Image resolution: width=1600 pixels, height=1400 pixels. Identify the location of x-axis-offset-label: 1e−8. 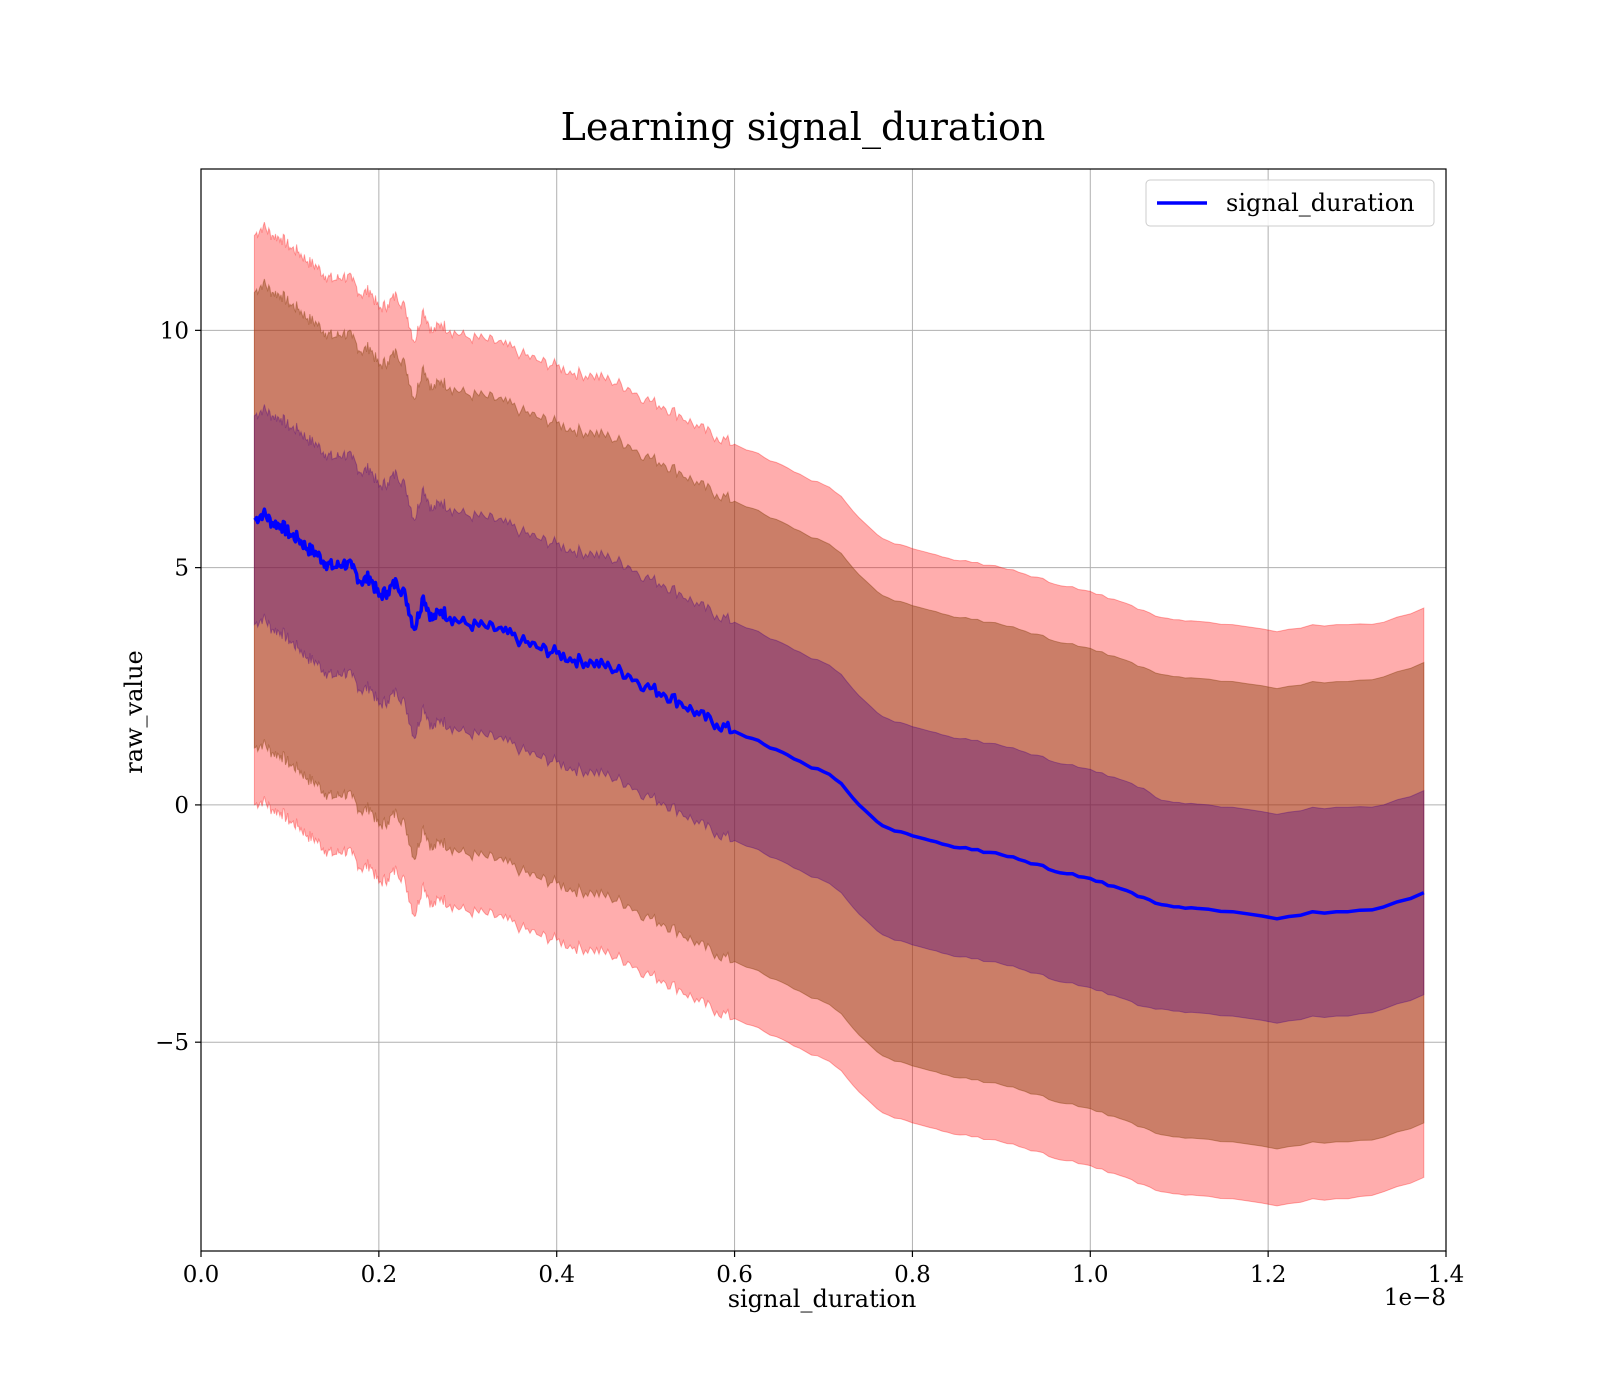
(1415, 1298).